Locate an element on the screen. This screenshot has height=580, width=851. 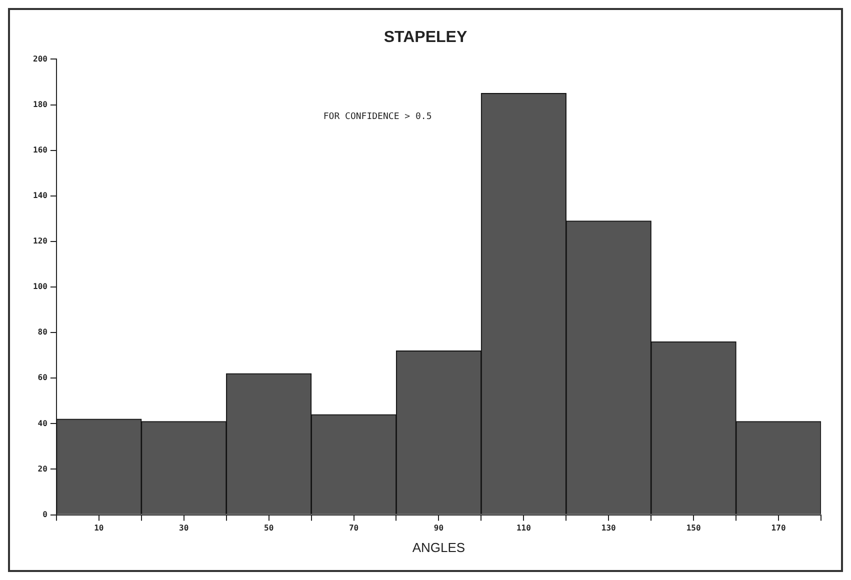
y-tick-label: 80 is located at coordinates (43, 332).